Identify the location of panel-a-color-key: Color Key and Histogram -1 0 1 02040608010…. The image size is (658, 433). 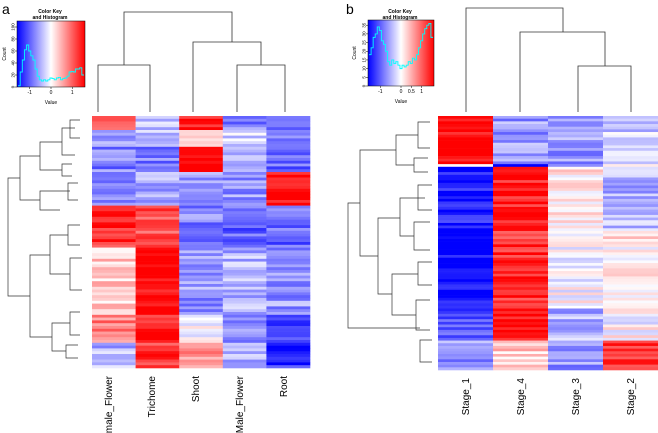
(44, 57).